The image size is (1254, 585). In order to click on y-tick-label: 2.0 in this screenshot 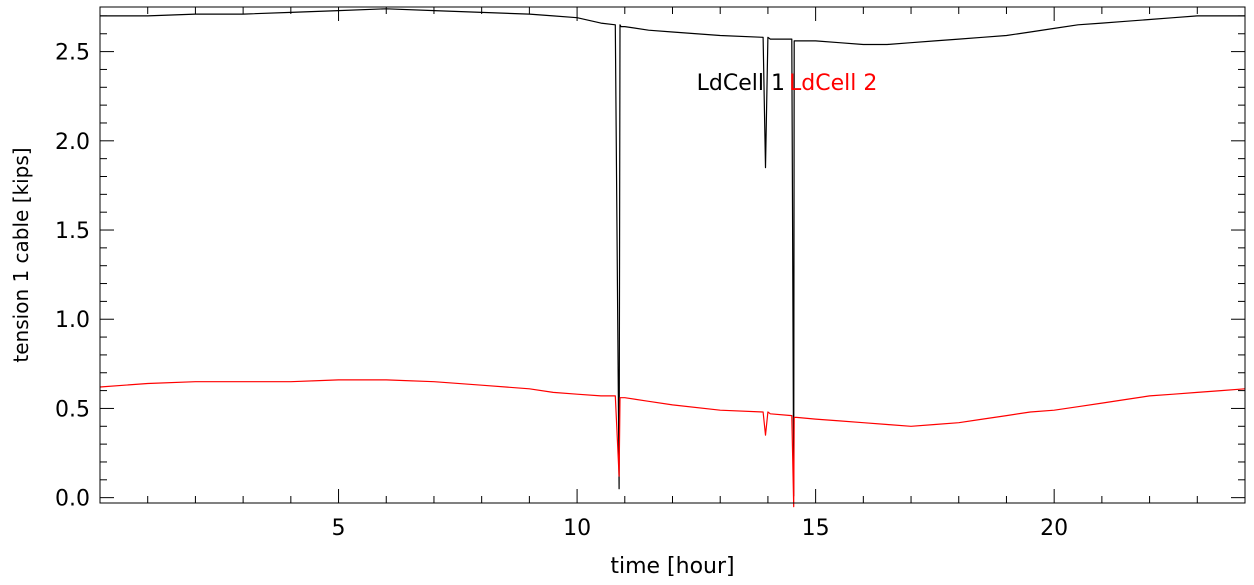, I will do `click(72, 142)`.